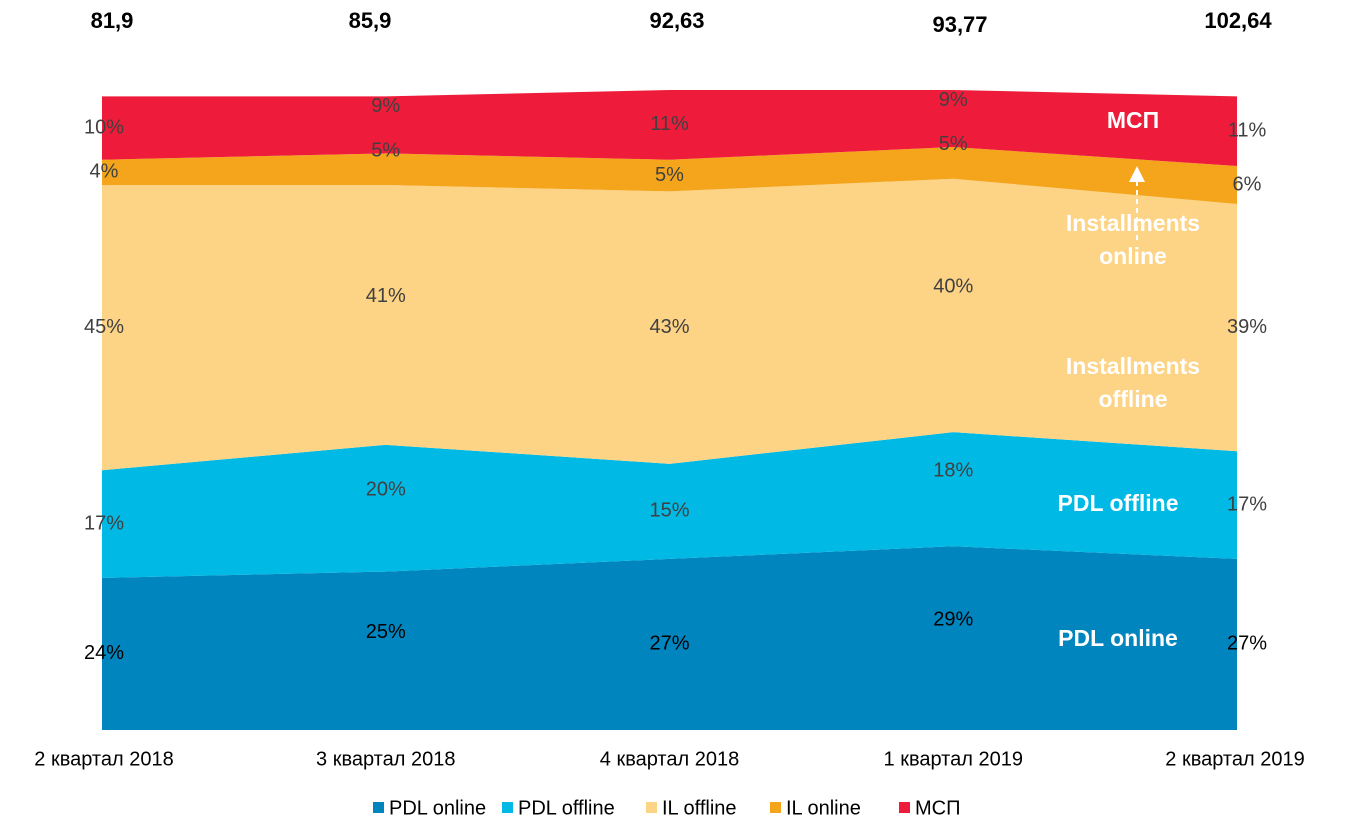 Image resolution: width=1347 pixels, height=821 pixels. Describe the element at coordinates (385, 759) in the screenshot. I see `x-tick-label: 3 квартал 2018` at that location.